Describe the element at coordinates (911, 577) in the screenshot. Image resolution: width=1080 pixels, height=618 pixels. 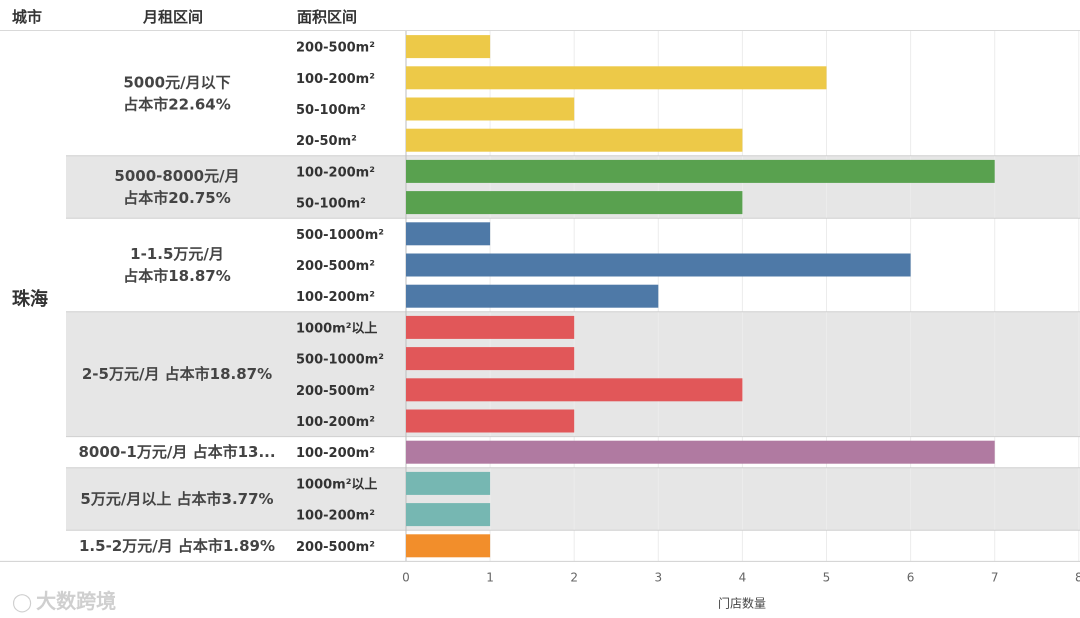
I see `x-tick-label: 6` at that location.